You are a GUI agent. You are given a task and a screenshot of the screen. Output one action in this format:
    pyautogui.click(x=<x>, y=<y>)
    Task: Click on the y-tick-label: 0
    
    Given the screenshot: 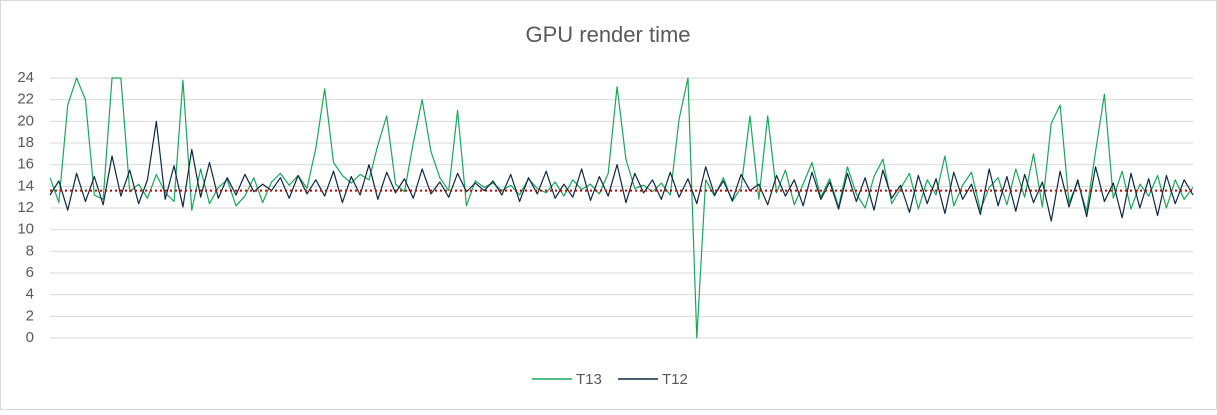 What is the action you would take?
    pyautogui.click(x=30, y=337)
    